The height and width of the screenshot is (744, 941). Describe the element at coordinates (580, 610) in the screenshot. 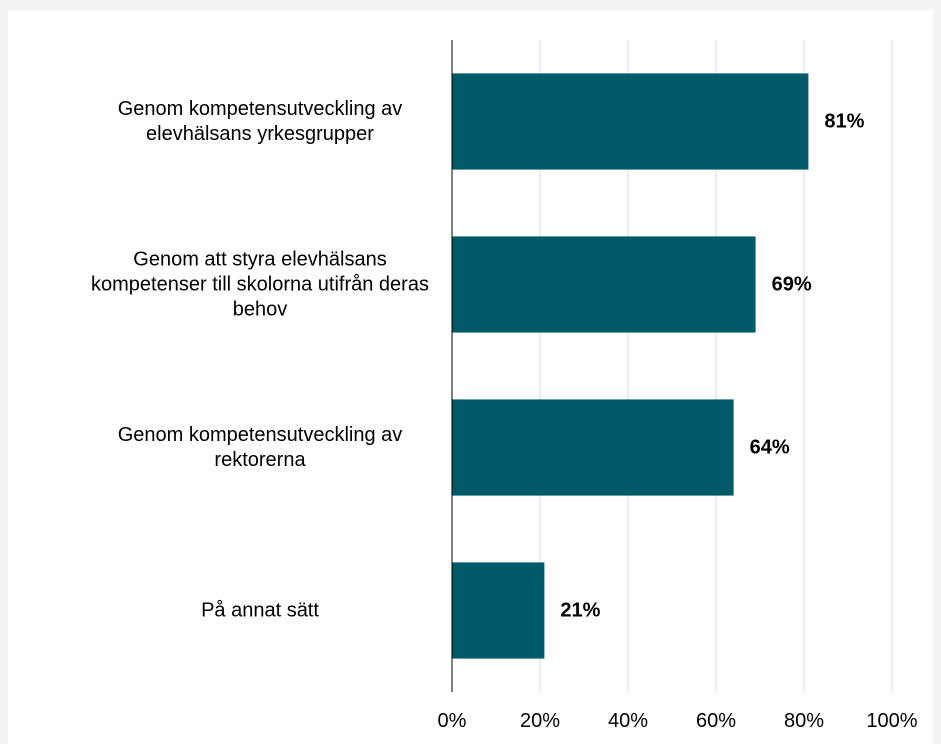

I see `data-label: 21%` at that location.